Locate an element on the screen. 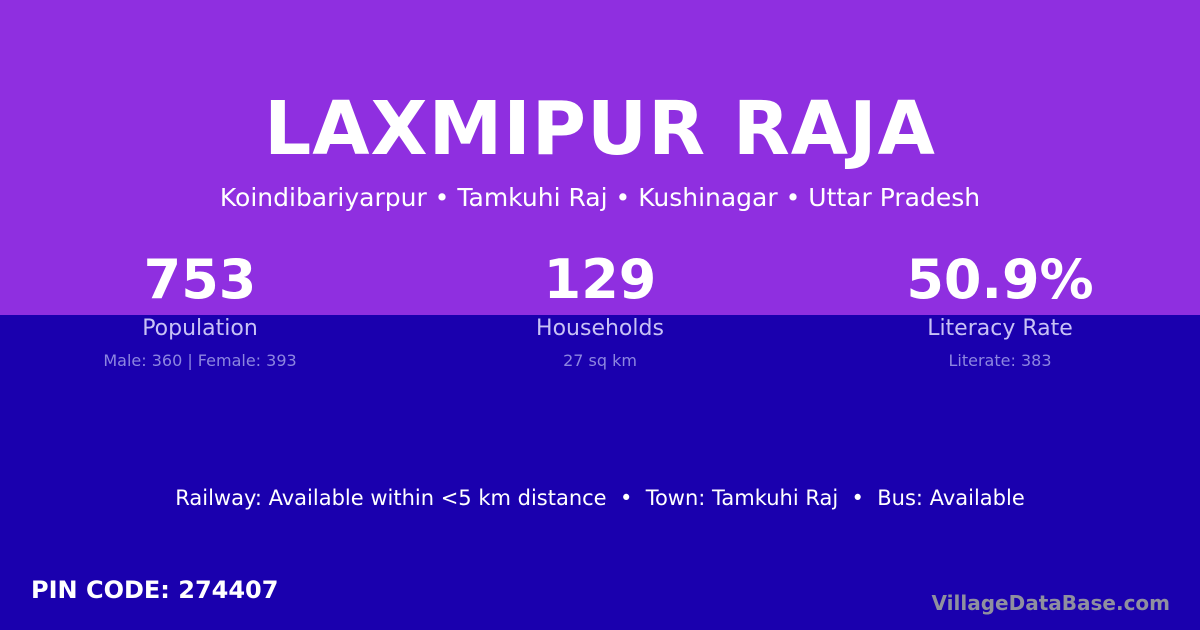  village-title: LAXMIPUR RAJA is located at coordinates (600, 129).